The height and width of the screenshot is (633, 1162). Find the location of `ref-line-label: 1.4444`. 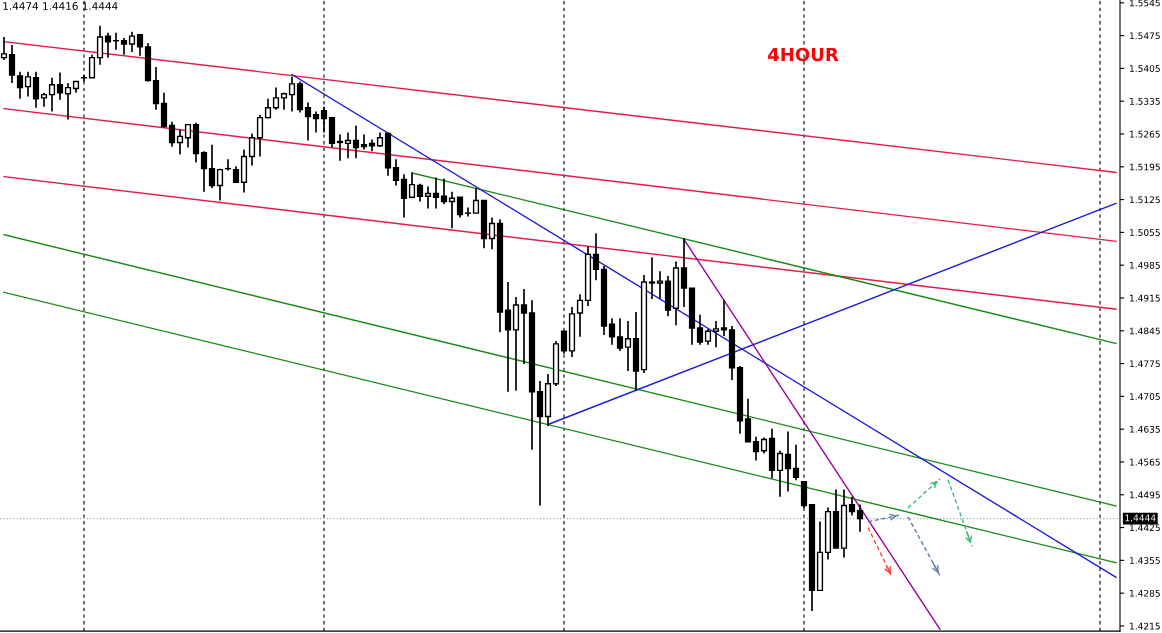

ref-line-label: 1.4444 is located at coordinates (1140, 518).